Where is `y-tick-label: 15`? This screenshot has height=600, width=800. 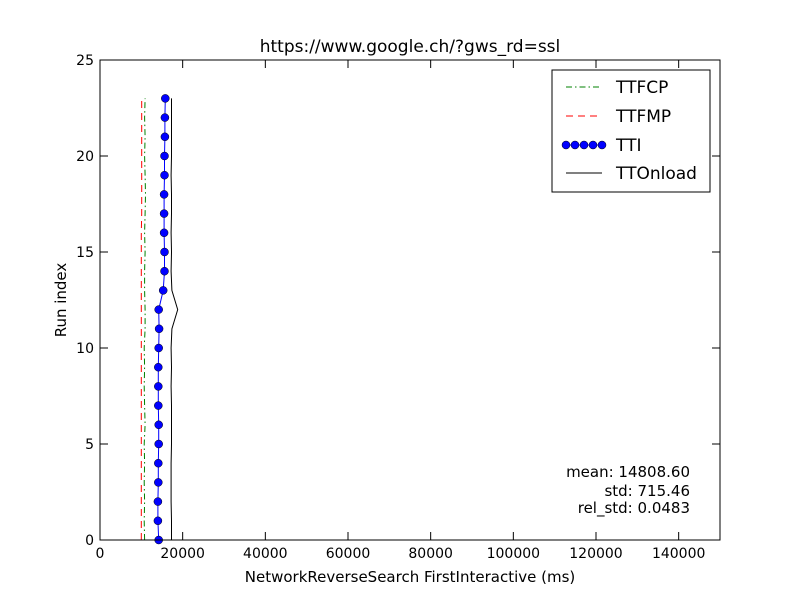
y-tick-label: 15 is located at coordinates (85, 253).